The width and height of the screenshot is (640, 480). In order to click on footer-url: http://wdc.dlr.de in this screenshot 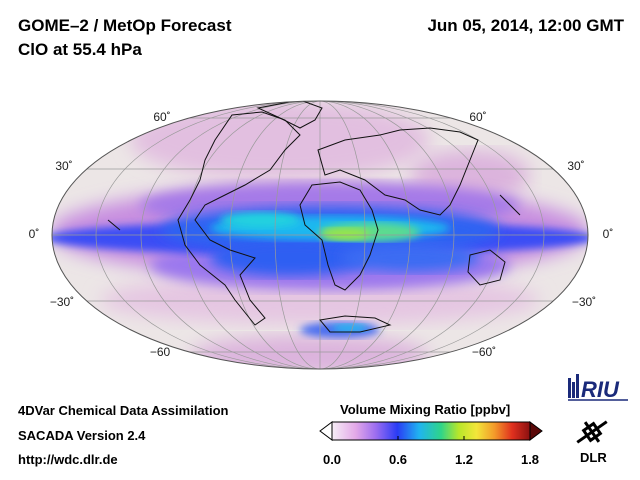, I will do `click(68, 459)`.